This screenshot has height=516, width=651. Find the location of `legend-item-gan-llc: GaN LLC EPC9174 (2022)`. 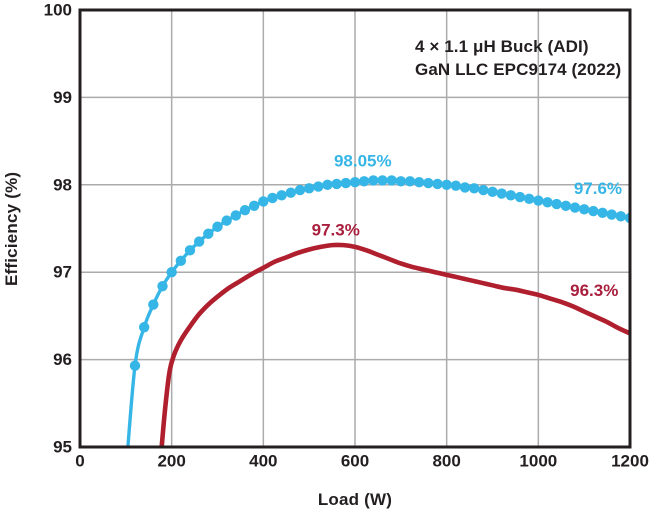

legend-item-gan-llc: GaN LLC EPC9174 (2022) is located at coordinates (496, 69).